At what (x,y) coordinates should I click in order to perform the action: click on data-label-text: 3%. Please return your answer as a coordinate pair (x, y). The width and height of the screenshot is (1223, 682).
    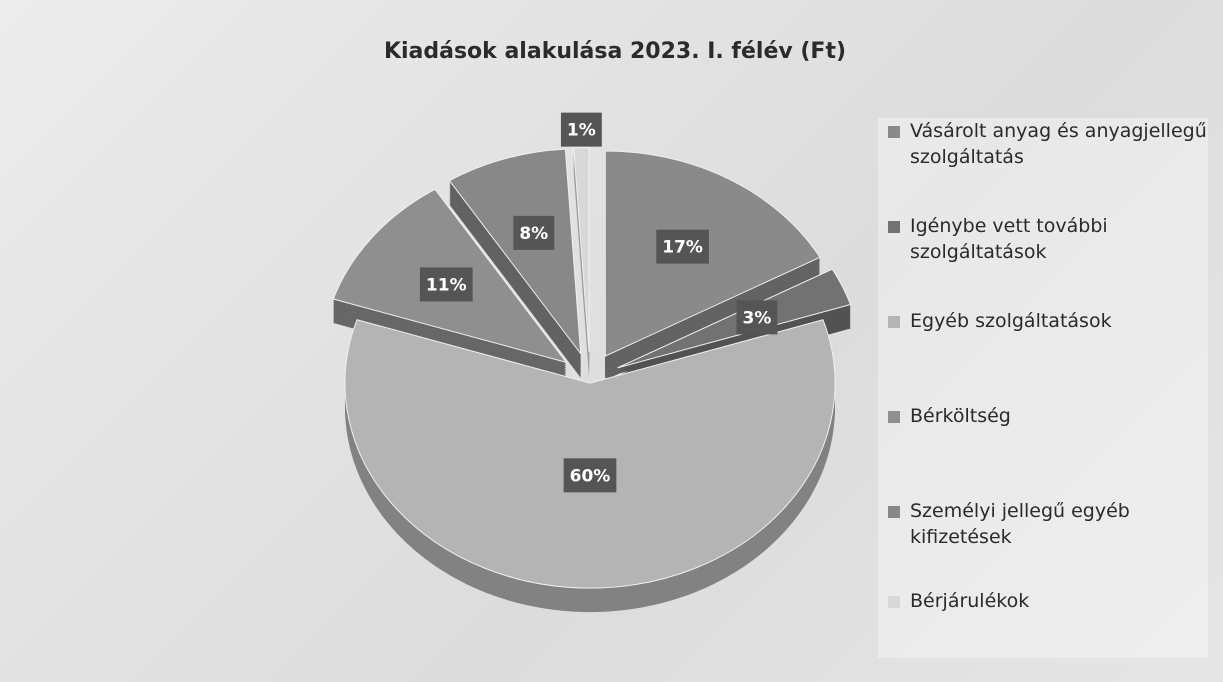
    Looking at the image, I should click on (757, 318).